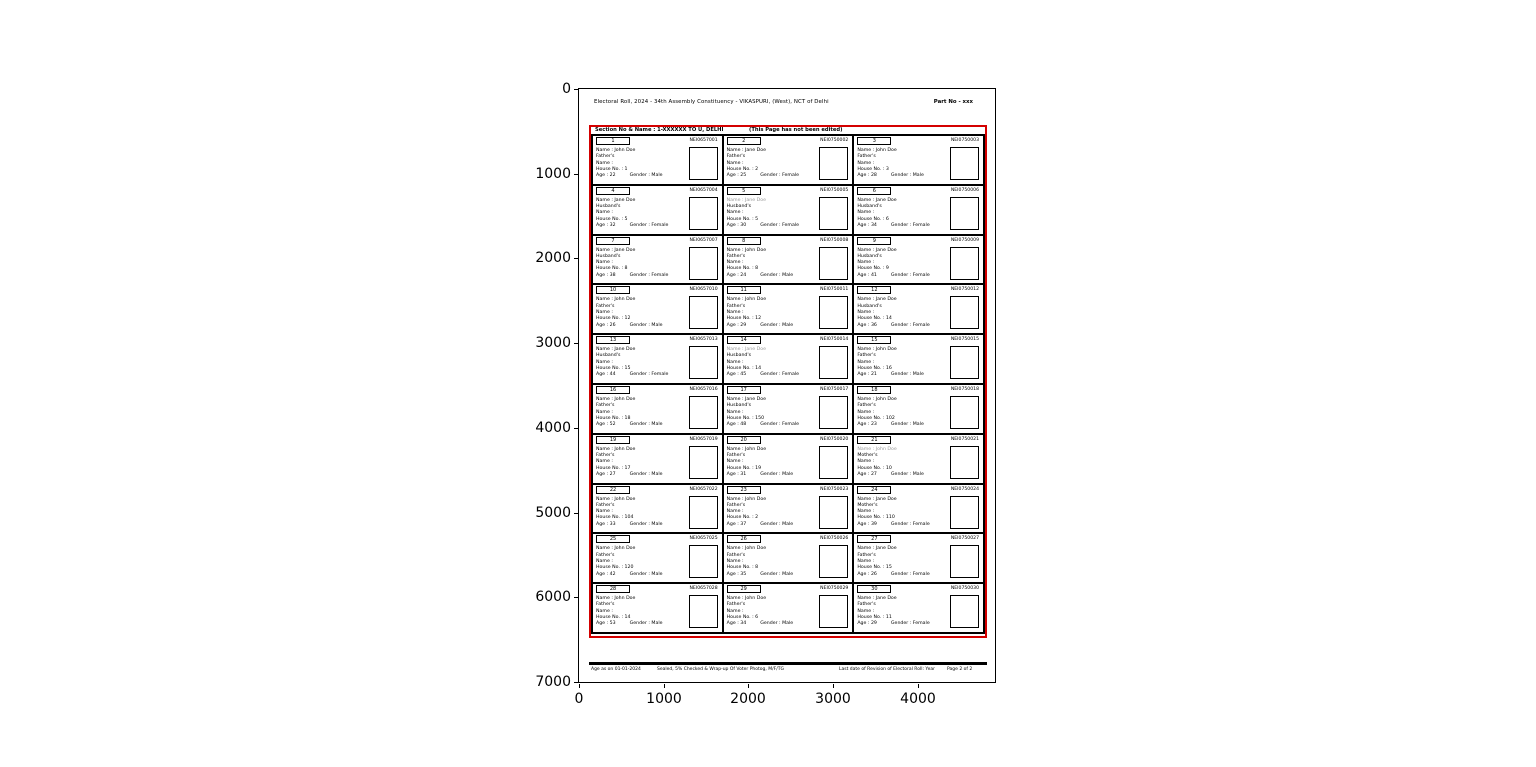 The height and width of the screenshot is (767, 1536). I want to click on age-value: Age : 32, so click(606, 225).